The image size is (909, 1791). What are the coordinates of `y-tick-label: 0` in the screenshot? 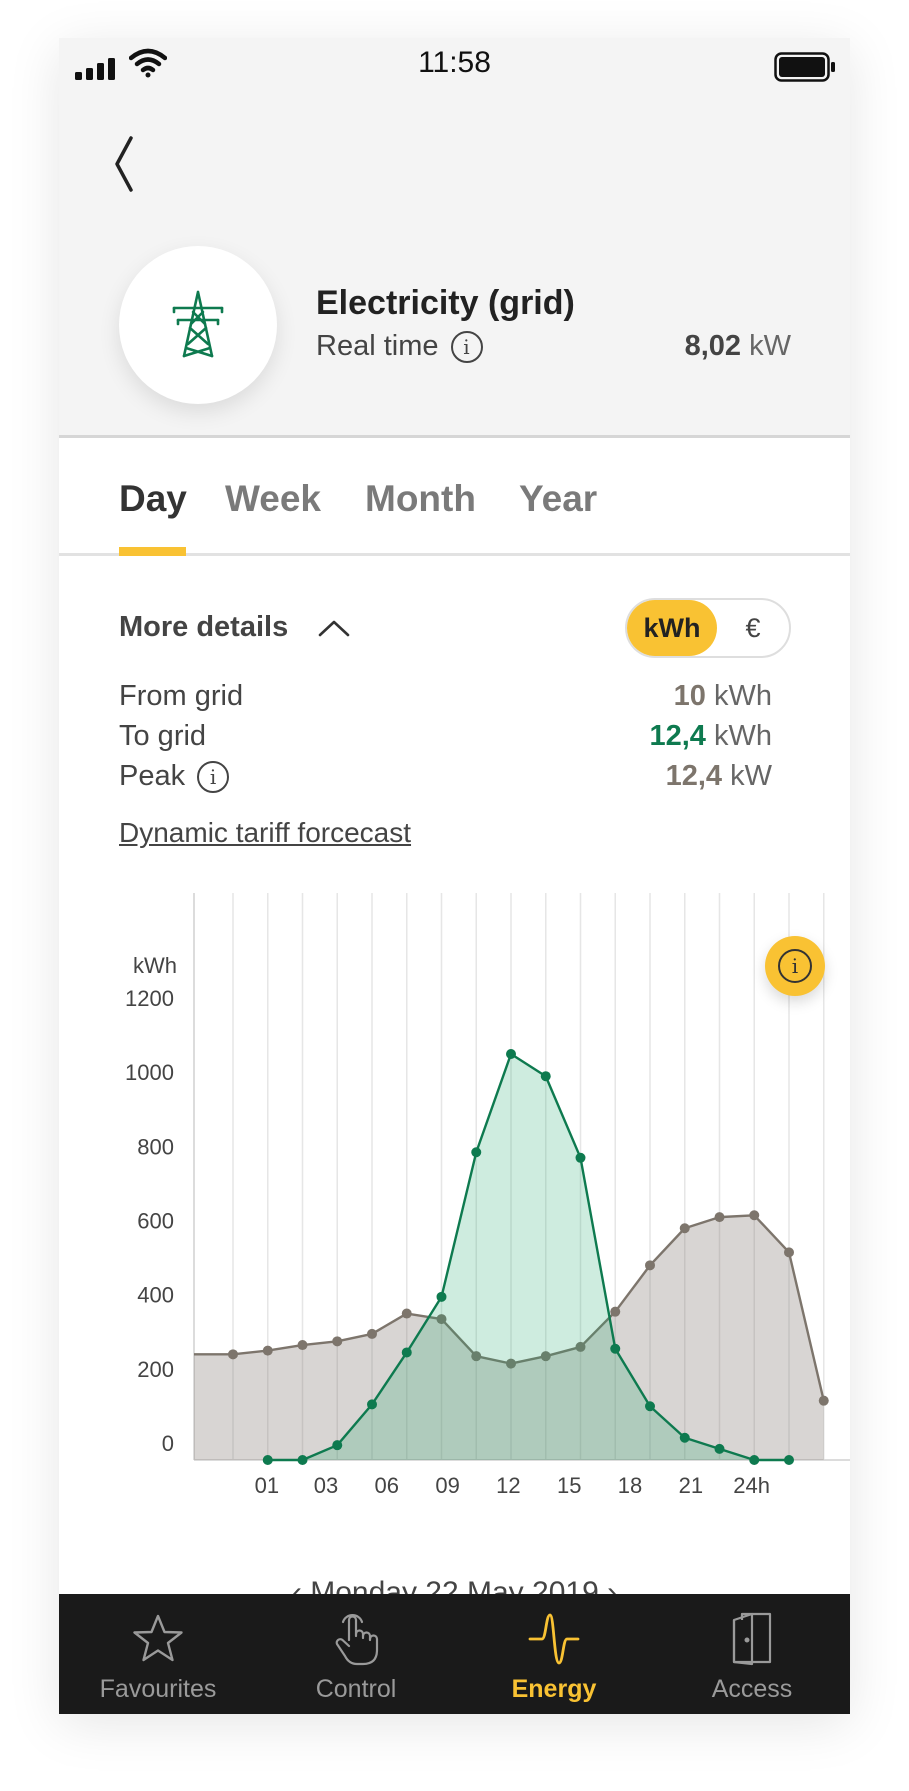 It's located at (168, 1443).